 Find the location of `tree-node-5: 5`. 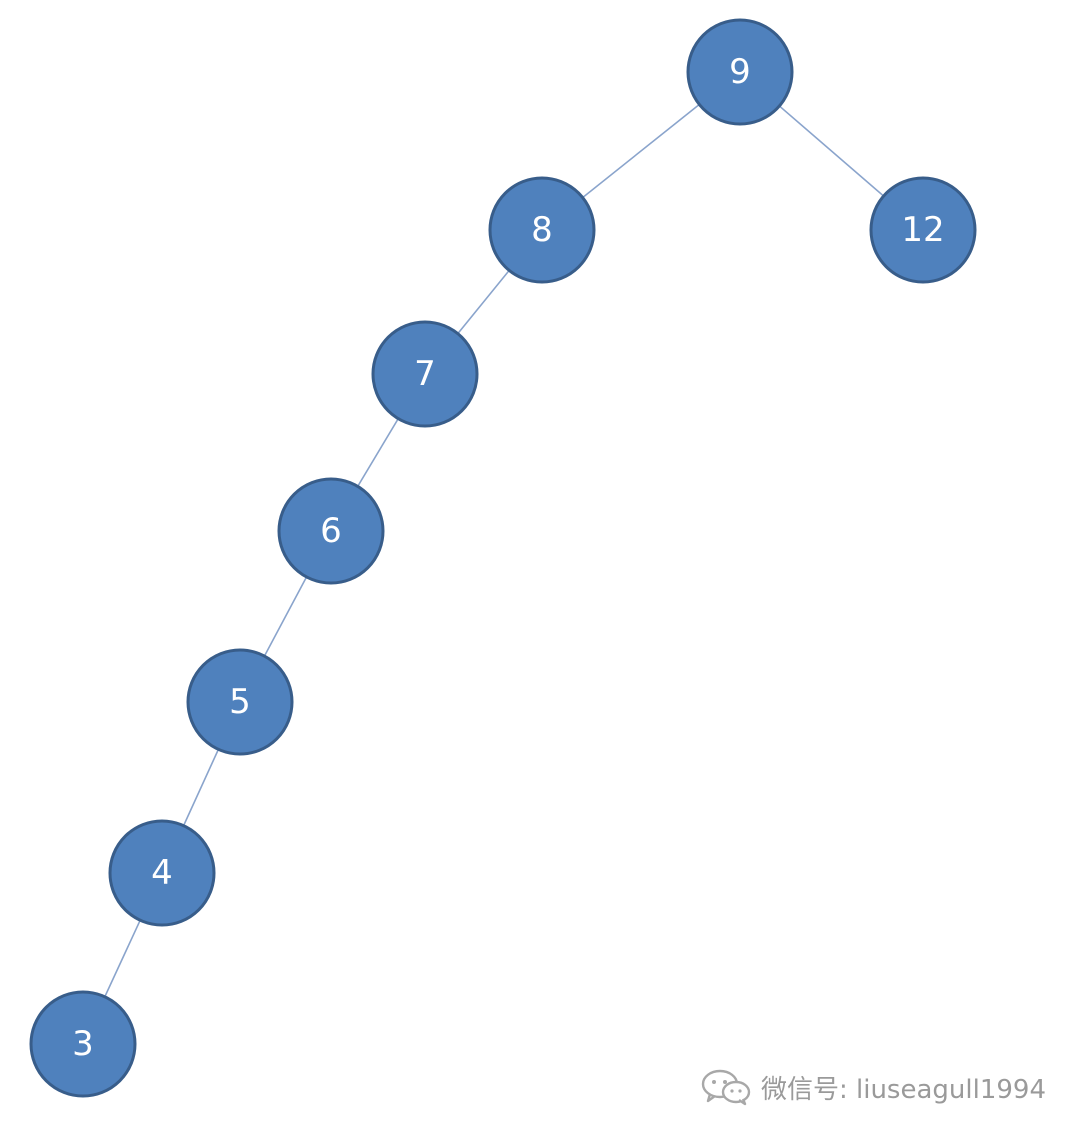

tree-node-5: 5 is located at coordinates (240, 702).